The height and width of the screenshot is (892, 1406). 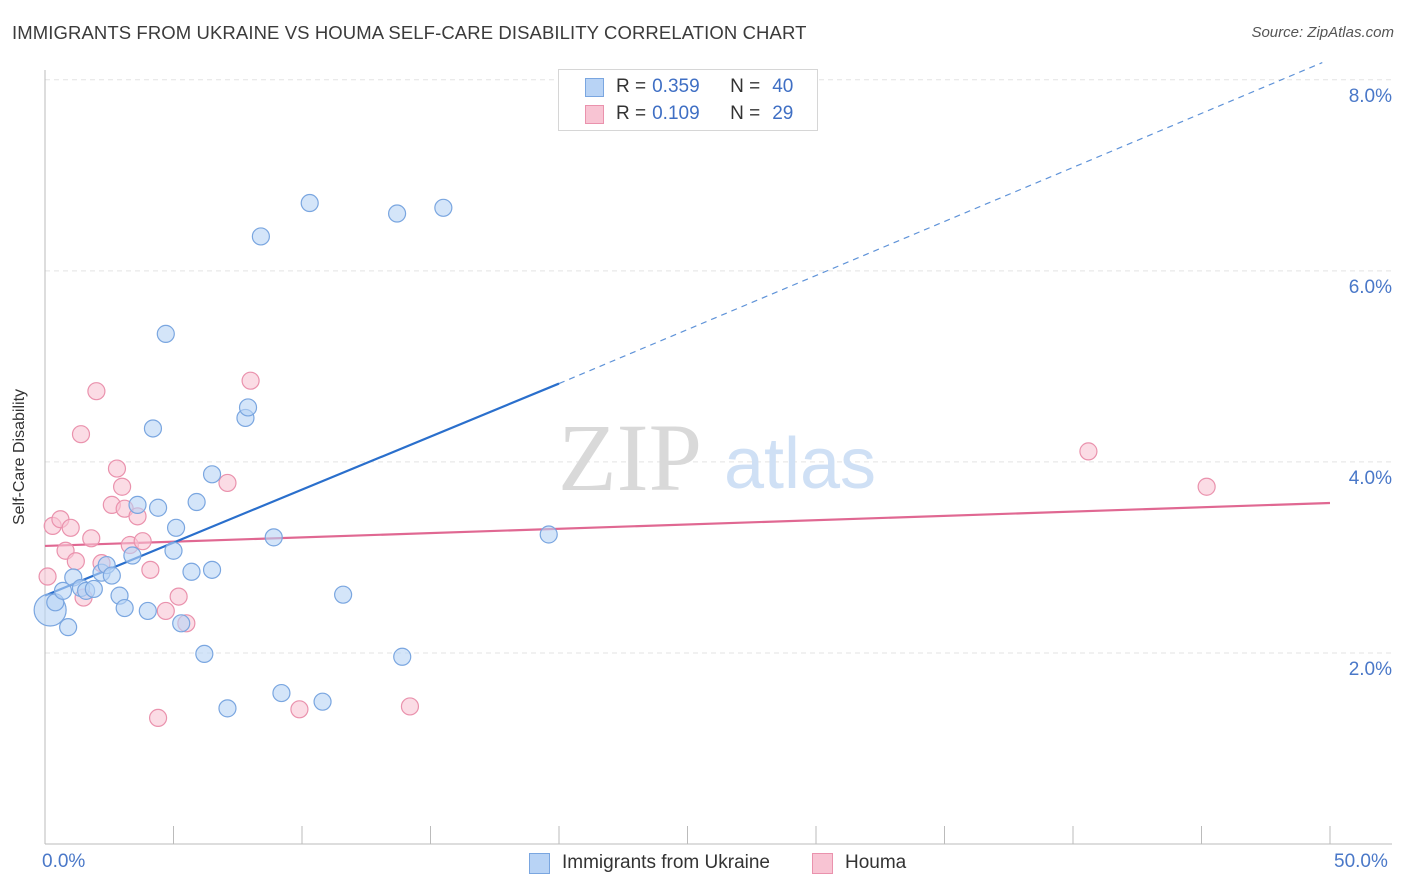 I want to click on watermark-zip: ZIP, so click(x=630, y=457).